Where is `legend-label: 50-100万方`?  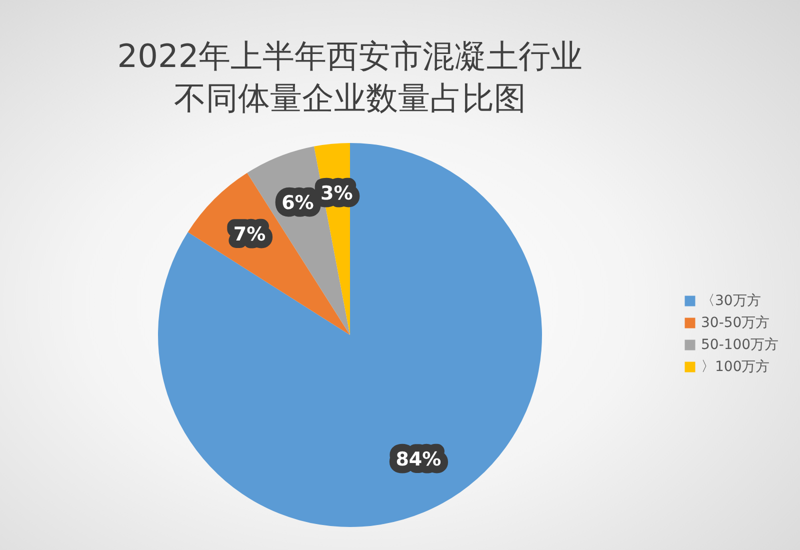 legend-label: 50-100万方 is located at coordinates (740, 345).